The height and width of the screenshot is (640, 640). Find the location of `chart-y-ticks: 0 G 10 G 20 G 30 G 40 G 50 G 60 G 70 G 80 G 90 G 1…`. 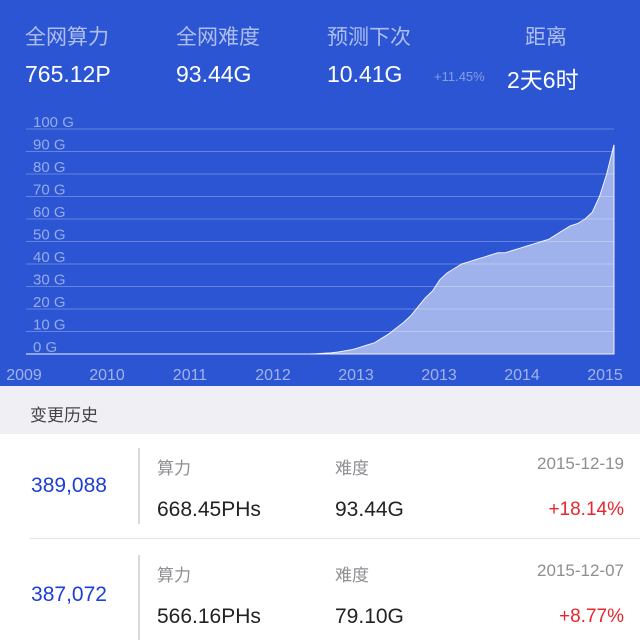

chart-y-ticks: 0 G 10 G 20 G 30 G 40 G 50 G 60 G 70 G 80 G 90 G 1… is located at coordinates (53, 235).